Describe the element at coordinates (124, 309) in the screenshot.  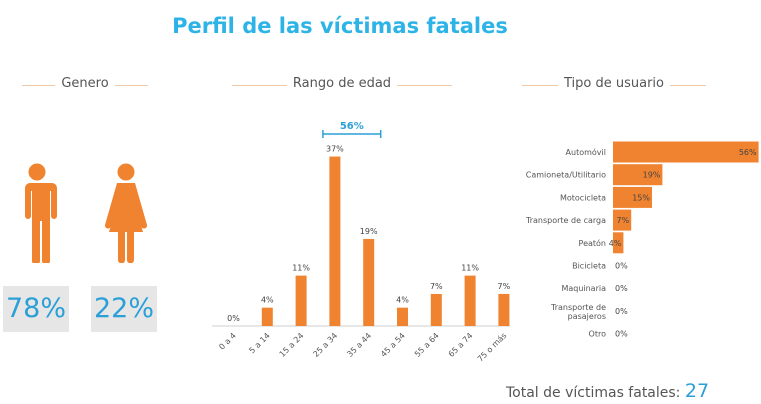
I see `female-percentage: 22%` at that location.